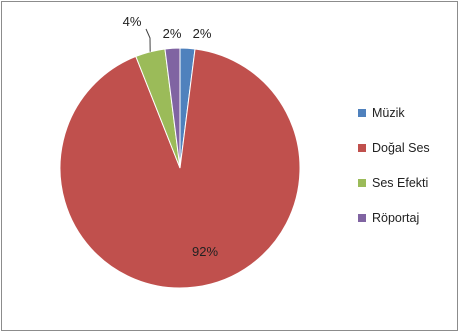  I want to click on legend-label: Röportaj, so click(396, 218).